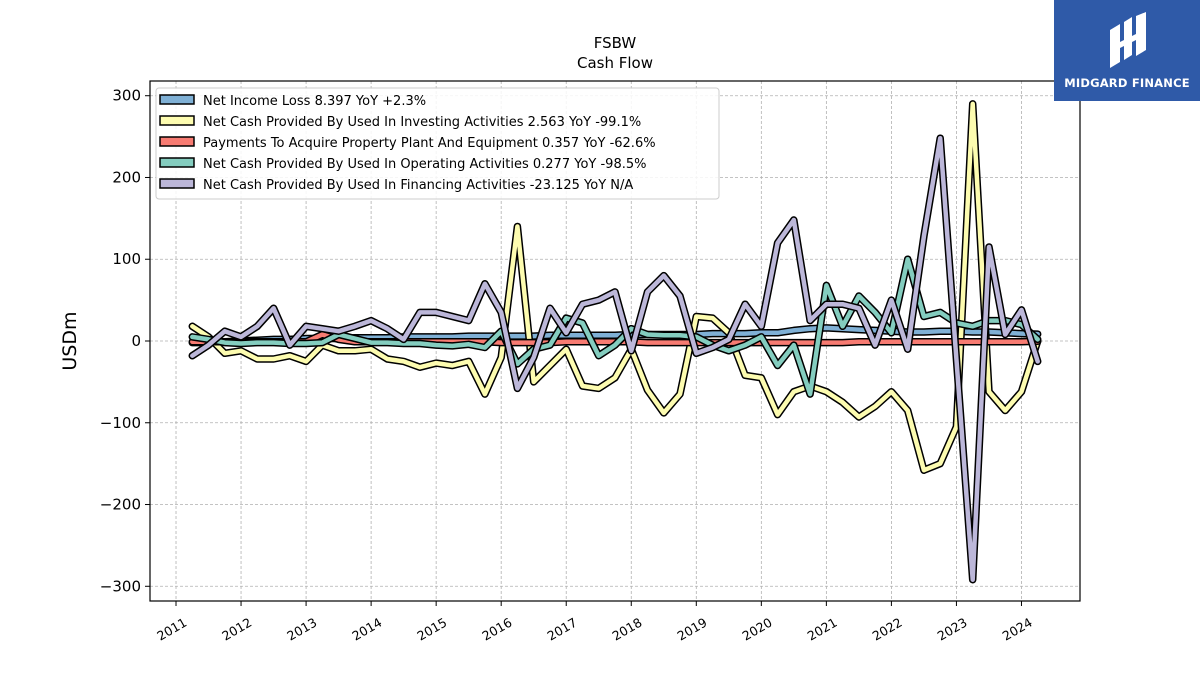  What do you see at coordinates (126, 259) in the screenshot?
I see `y-tick-label: 100` at bounding box center [126, 259].